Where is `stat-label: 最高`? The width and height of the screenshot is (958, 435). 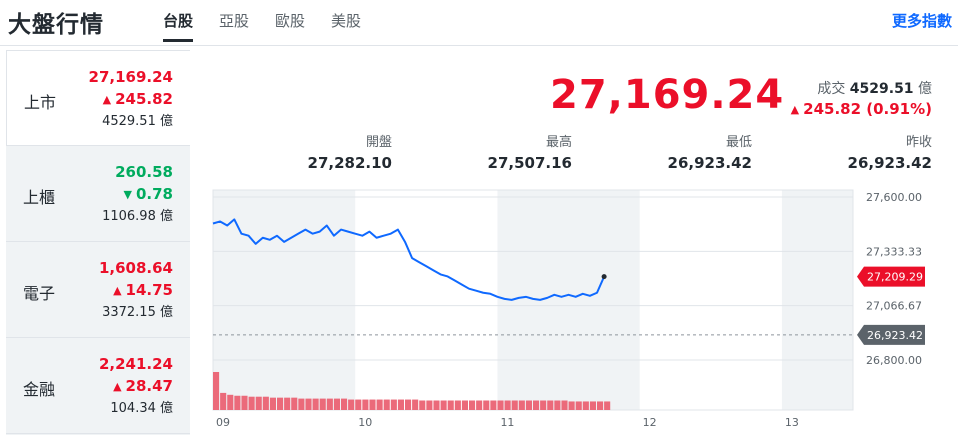 stat-label: 最高 is located at coordinates (558, 142).